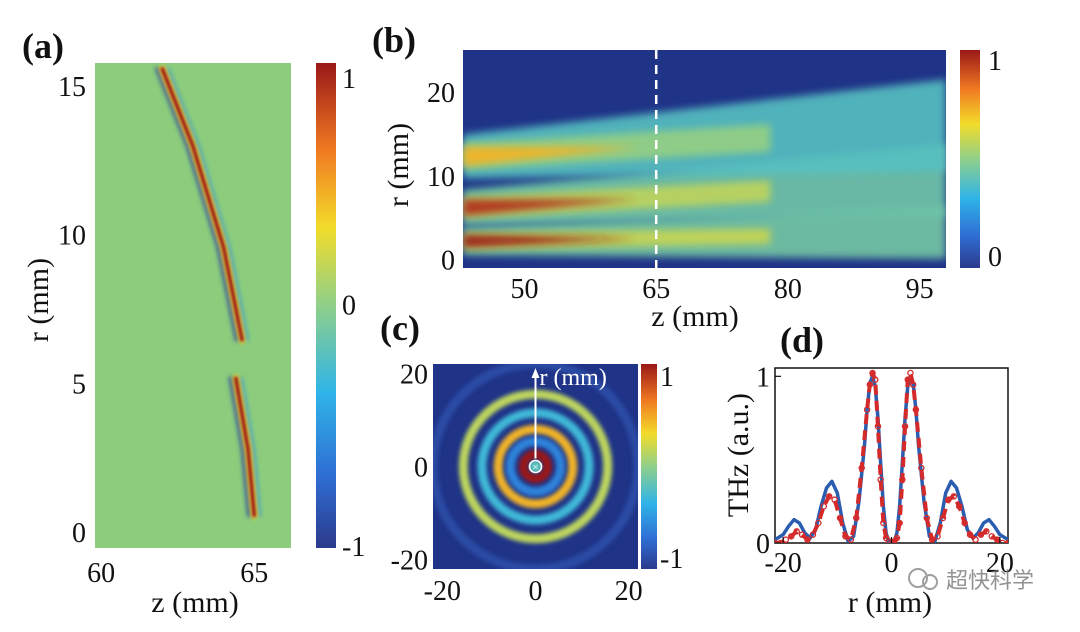 The image size is (1080, 632). I want to click on panel-a-x-label: z (mm), so click(194, 602).